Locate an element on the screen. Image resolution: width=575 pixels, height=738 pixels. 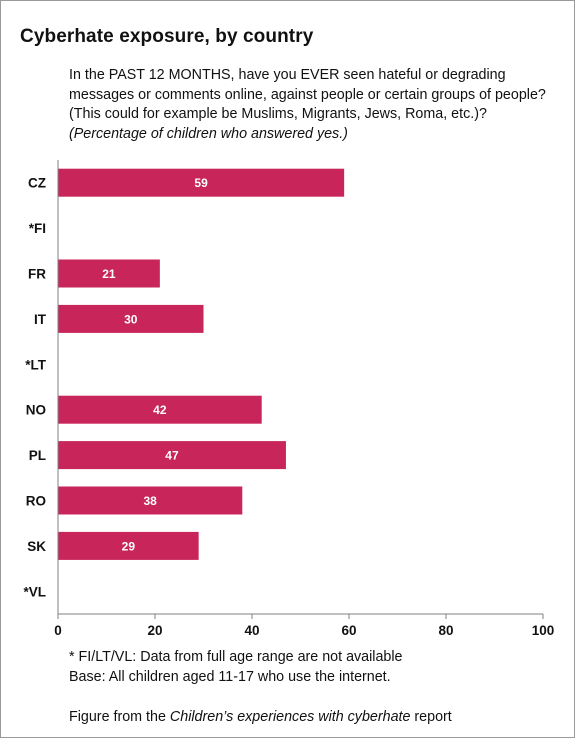
category-label: *VL is located at coordinates (34, 591).